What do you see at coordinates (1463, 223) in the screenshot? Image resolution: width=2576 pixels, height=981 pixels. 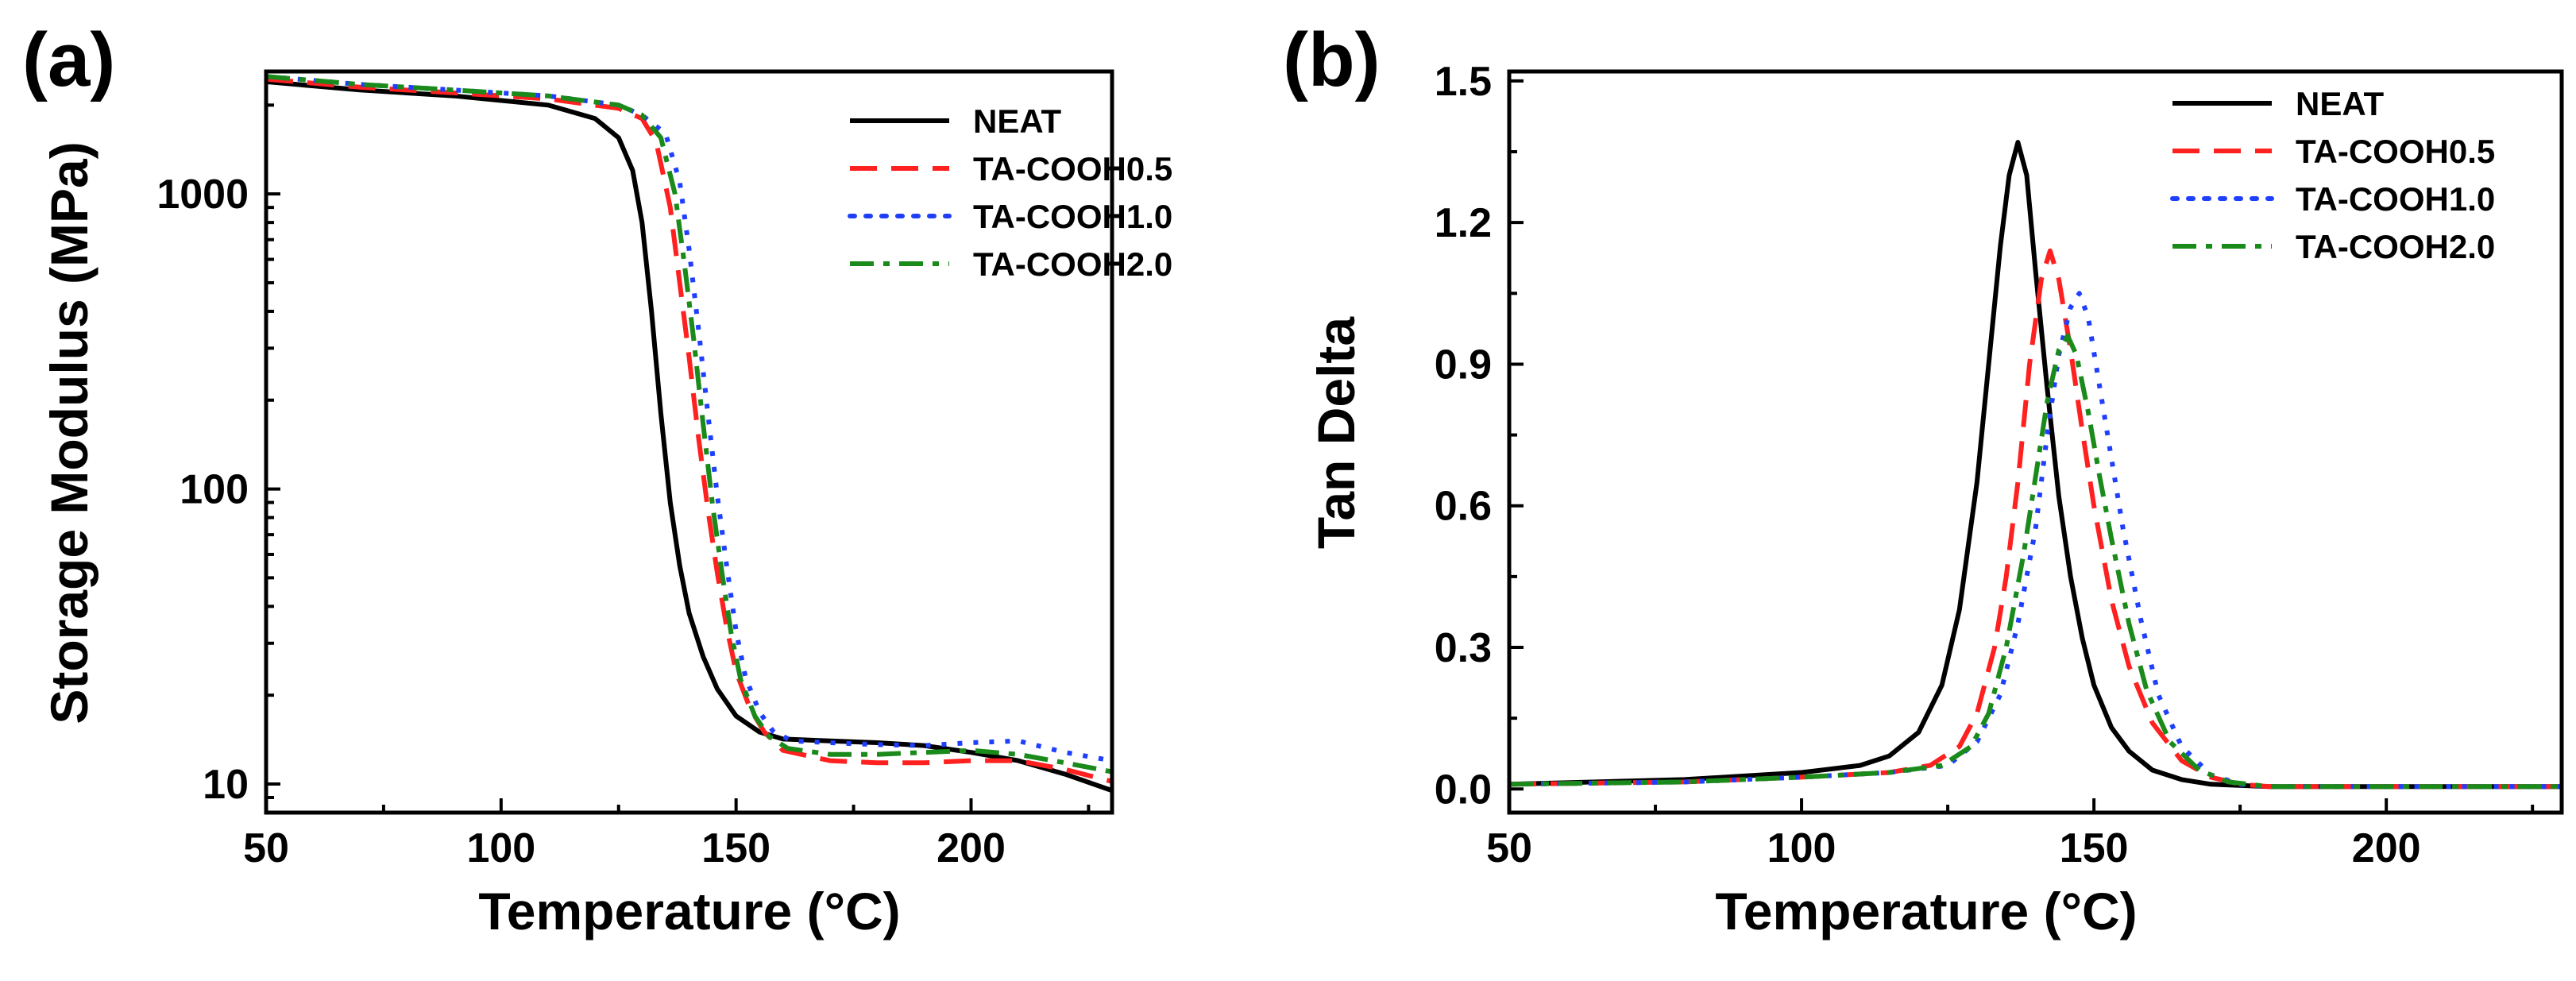 I see `panel-b-y-tick-label: 1.2` at bounding box center [1463, 223].